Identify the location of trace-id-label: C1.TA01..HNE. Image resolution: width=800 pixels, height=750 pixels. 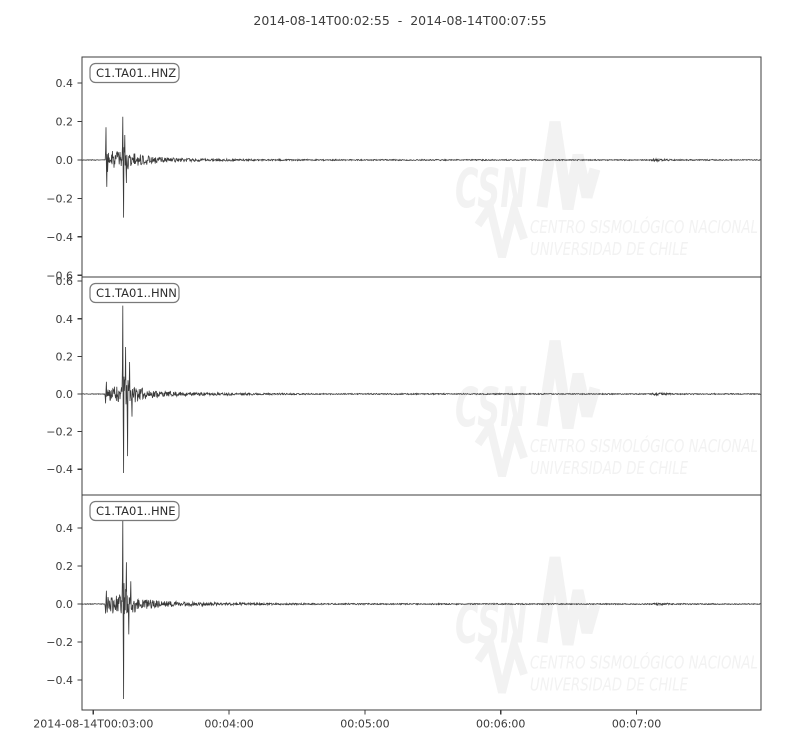
(135, 511).